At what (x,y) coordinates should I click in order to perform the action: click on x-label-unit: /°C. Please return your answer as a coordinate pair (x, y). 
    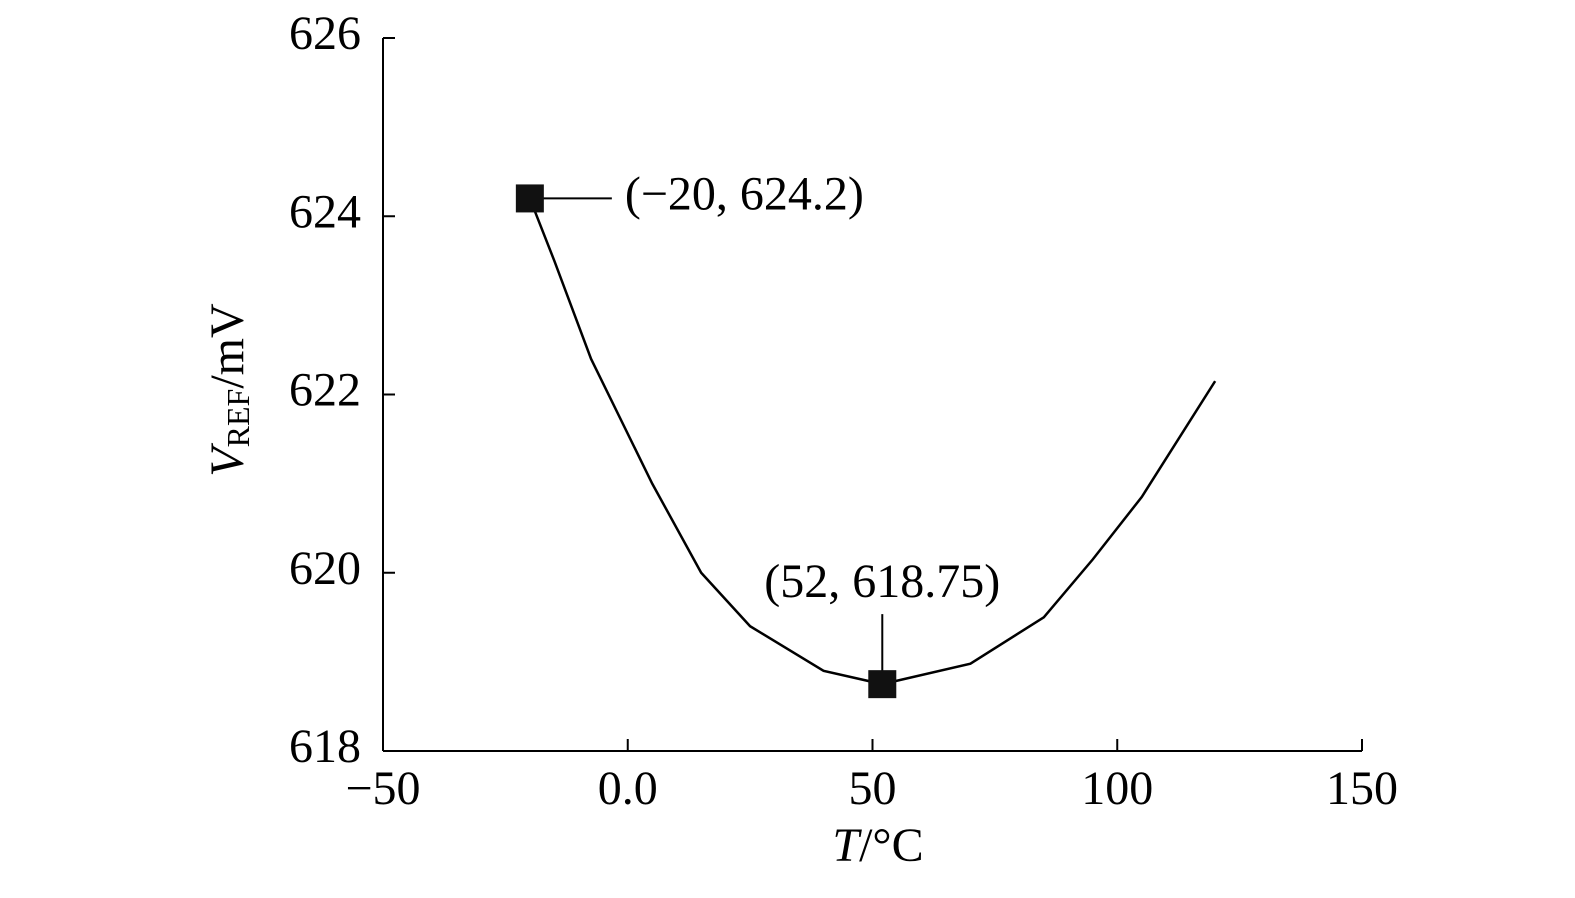
    Looking at the image, I should click on (891, 845).